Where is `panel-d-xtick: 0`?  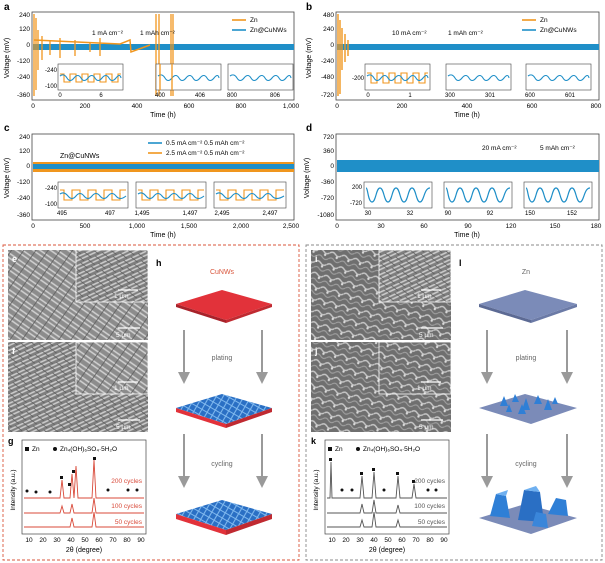 panel-d-xtick: 0 is located at coordinates (337, 226).